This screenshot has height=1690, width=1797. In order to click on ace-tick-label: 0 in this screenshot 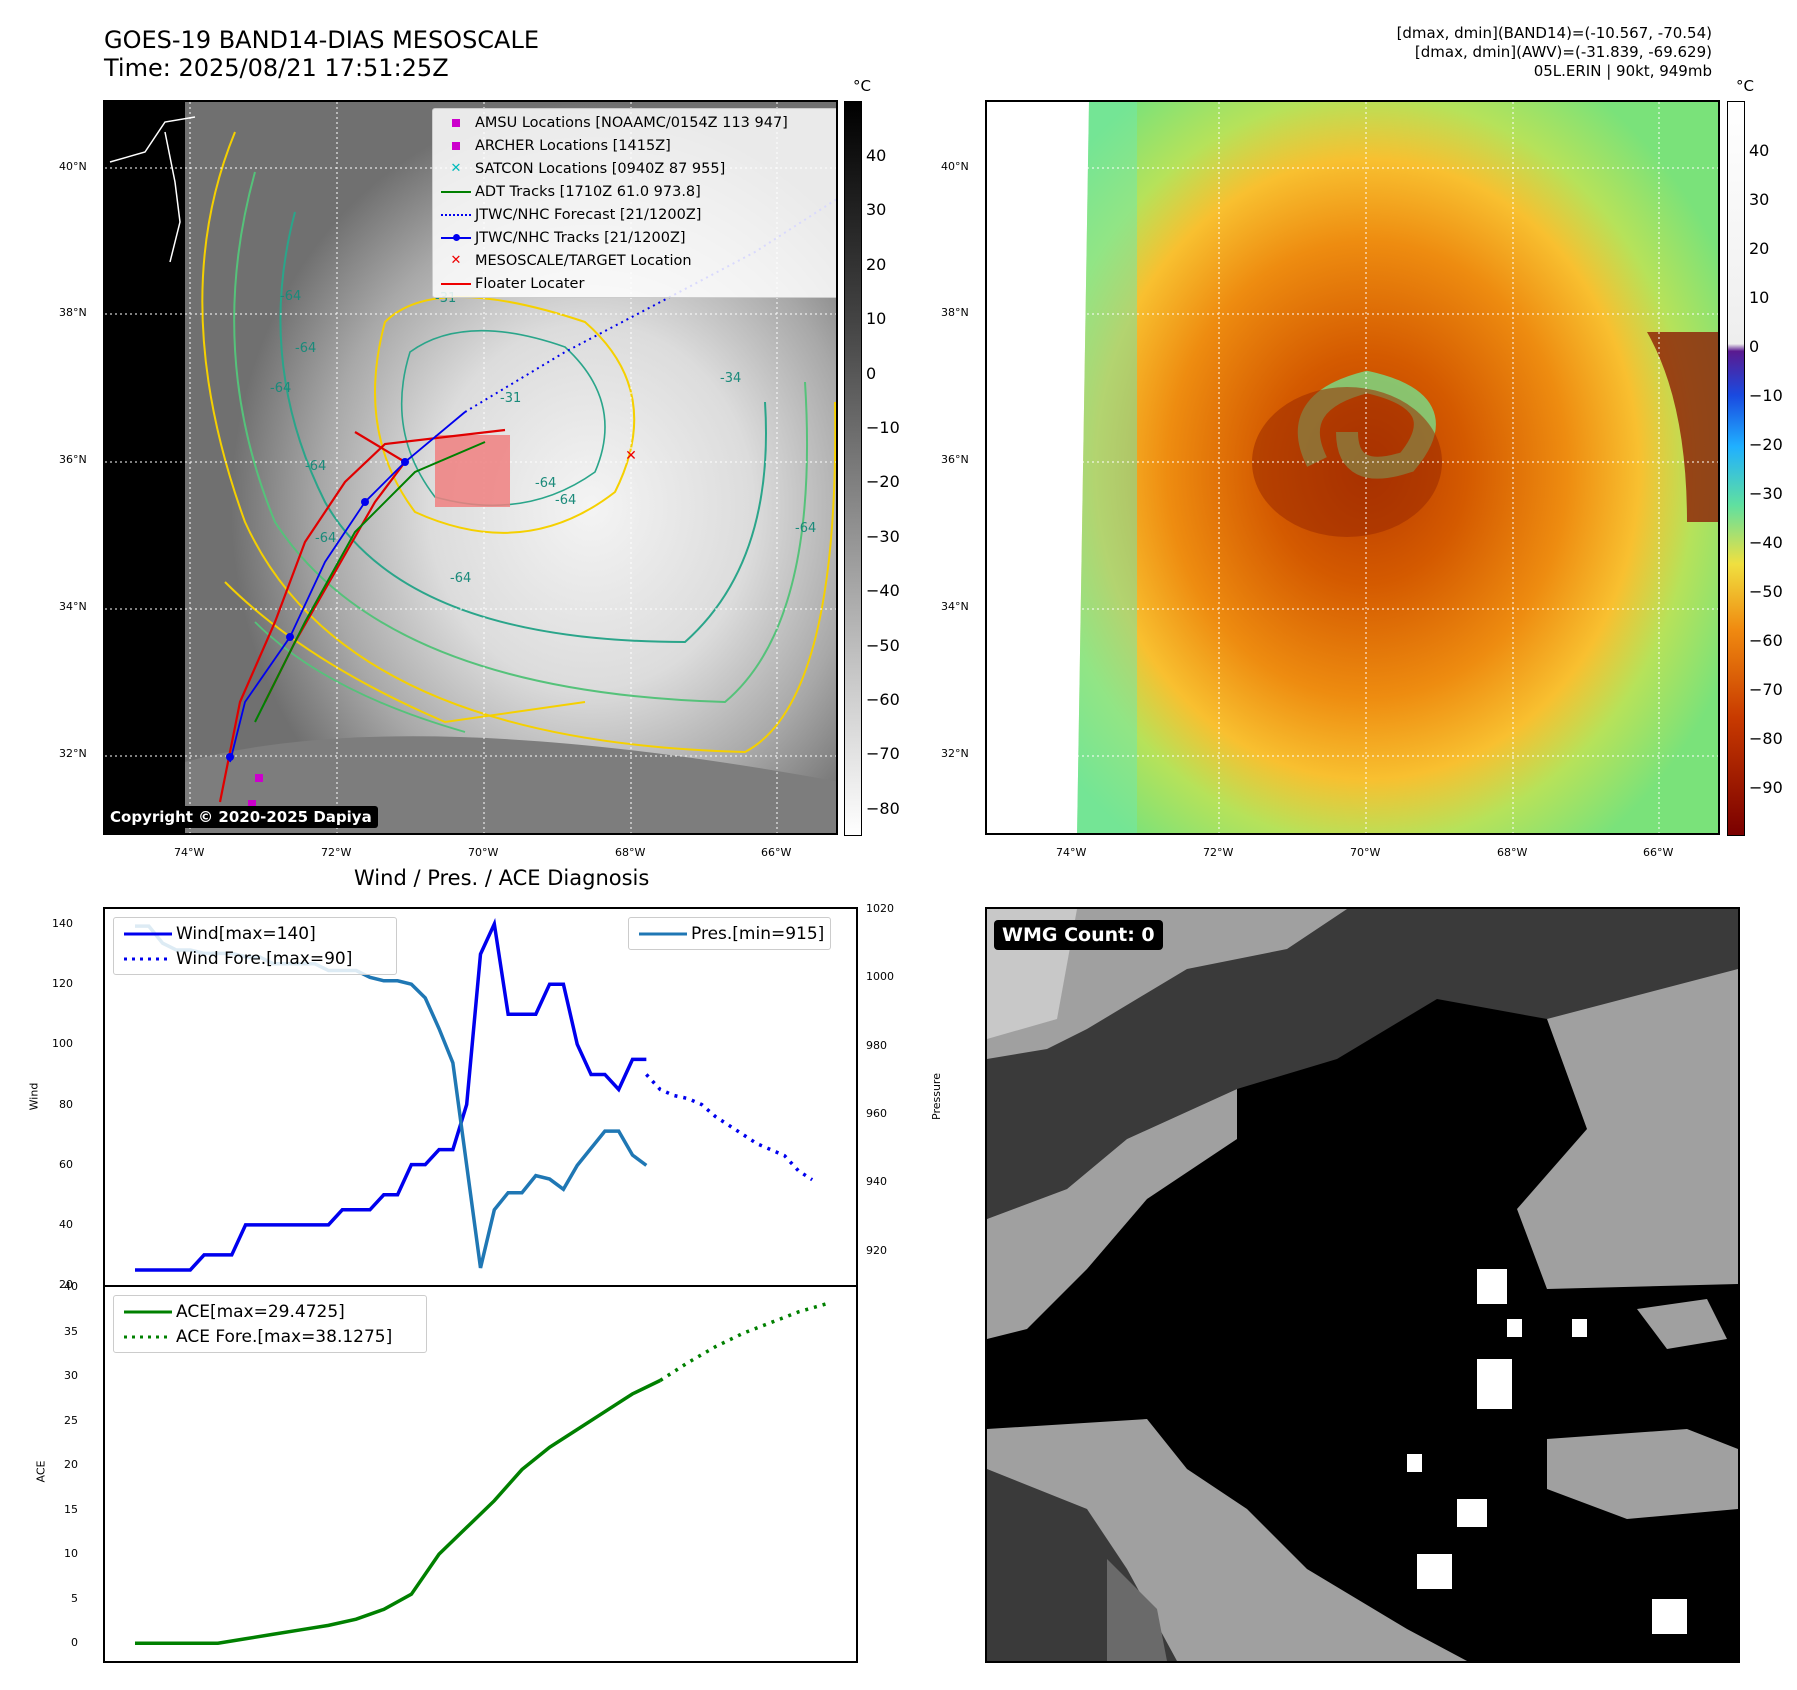, I will do `click(74, 1643)`.